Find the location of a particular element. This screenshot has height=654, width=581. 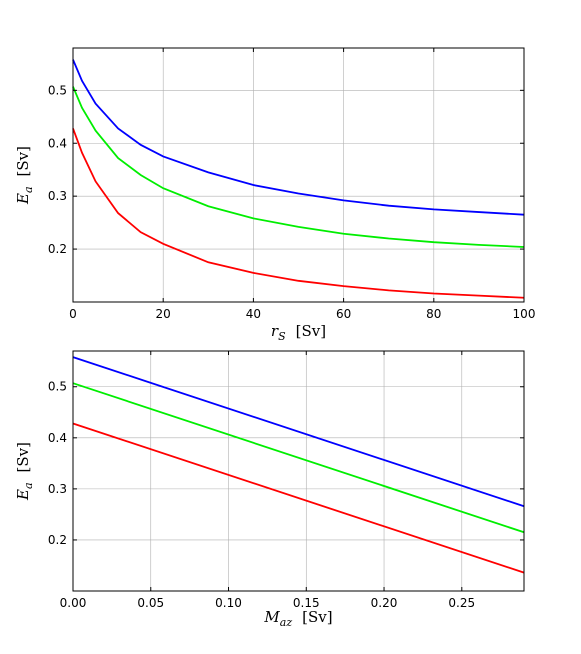

panel-2-y-tick-label: 0.5 is located at coordinates (57, 387).